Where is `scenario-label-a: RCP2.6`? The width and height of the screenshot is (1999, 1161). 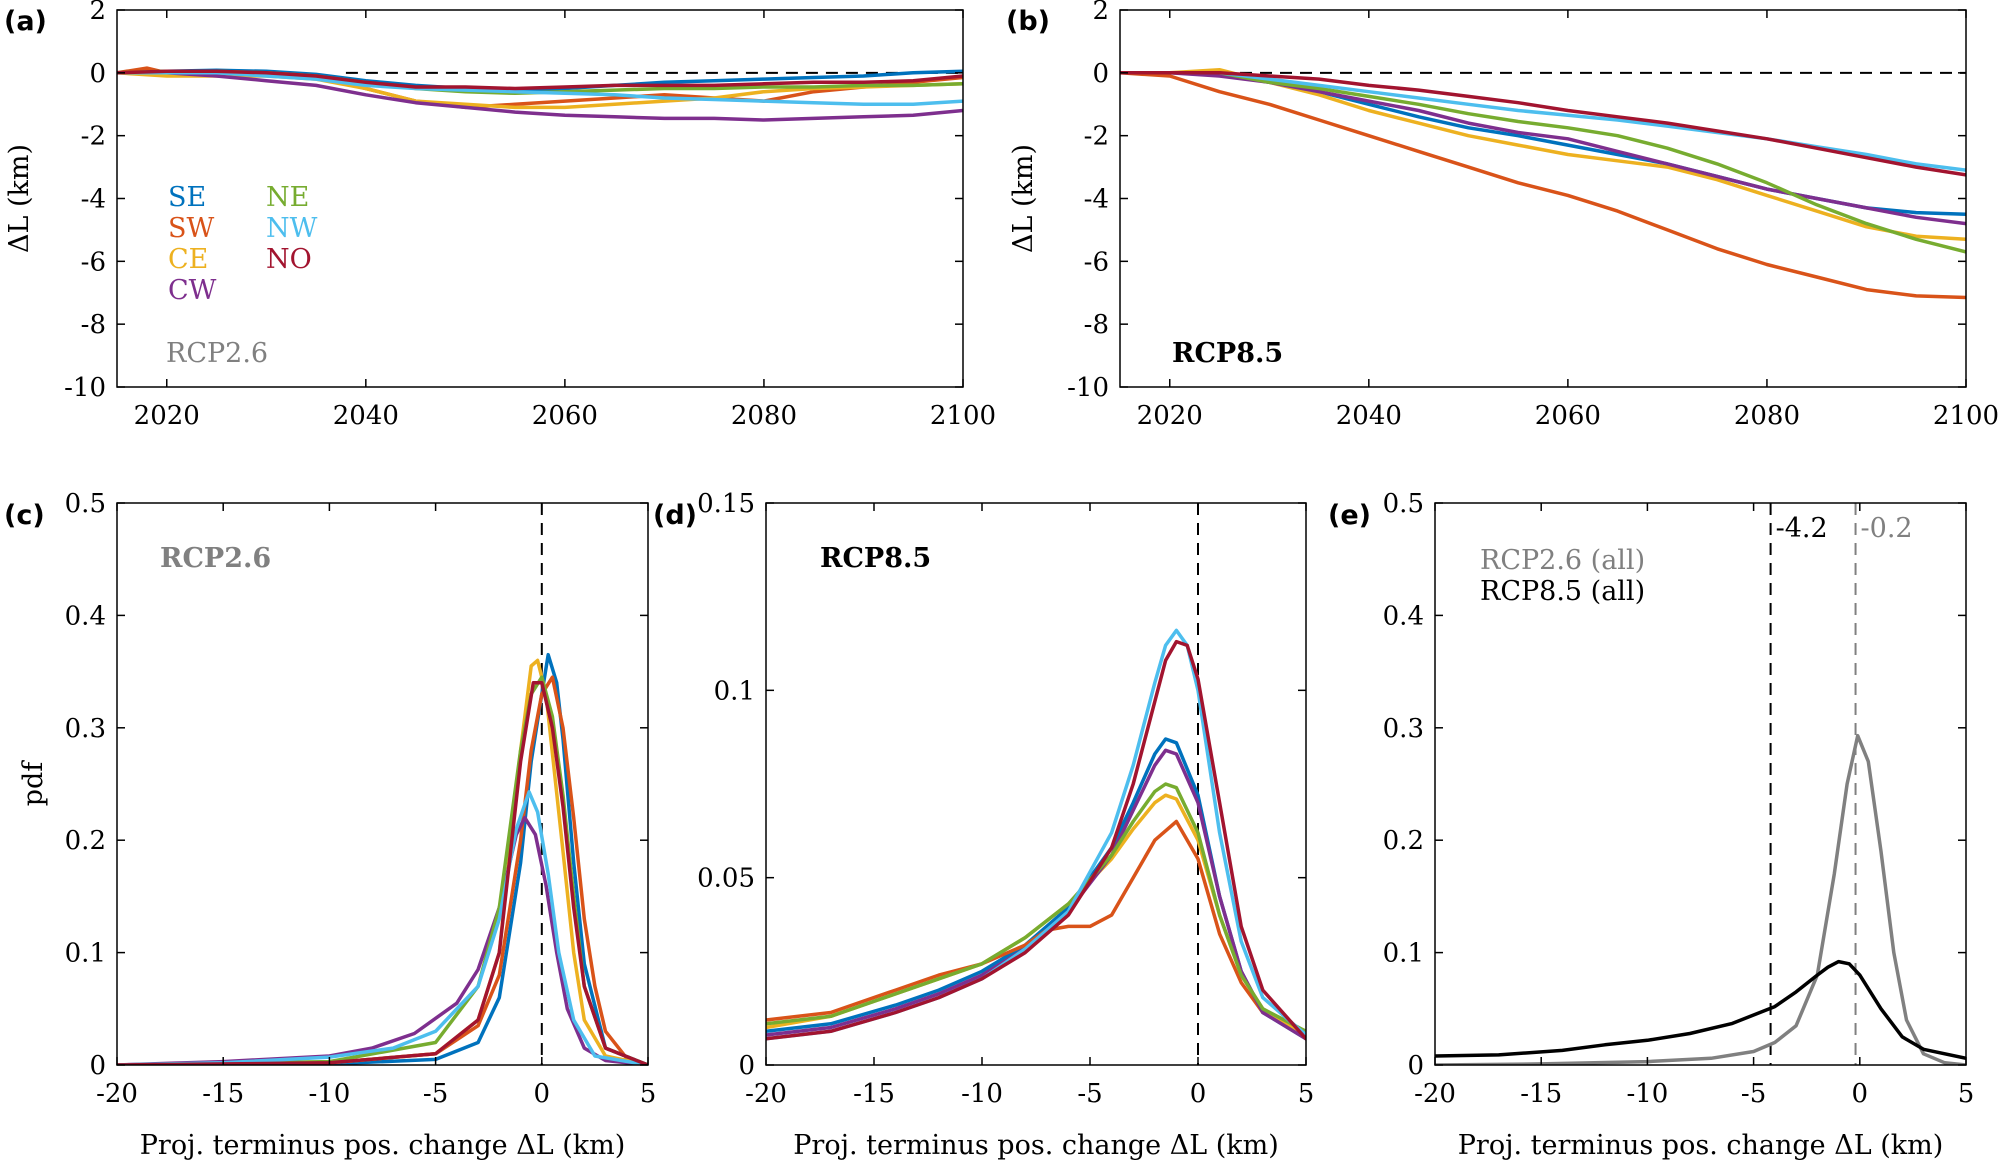 scenario-label-a: RCP2.6 is located at coordinates (217, 353).